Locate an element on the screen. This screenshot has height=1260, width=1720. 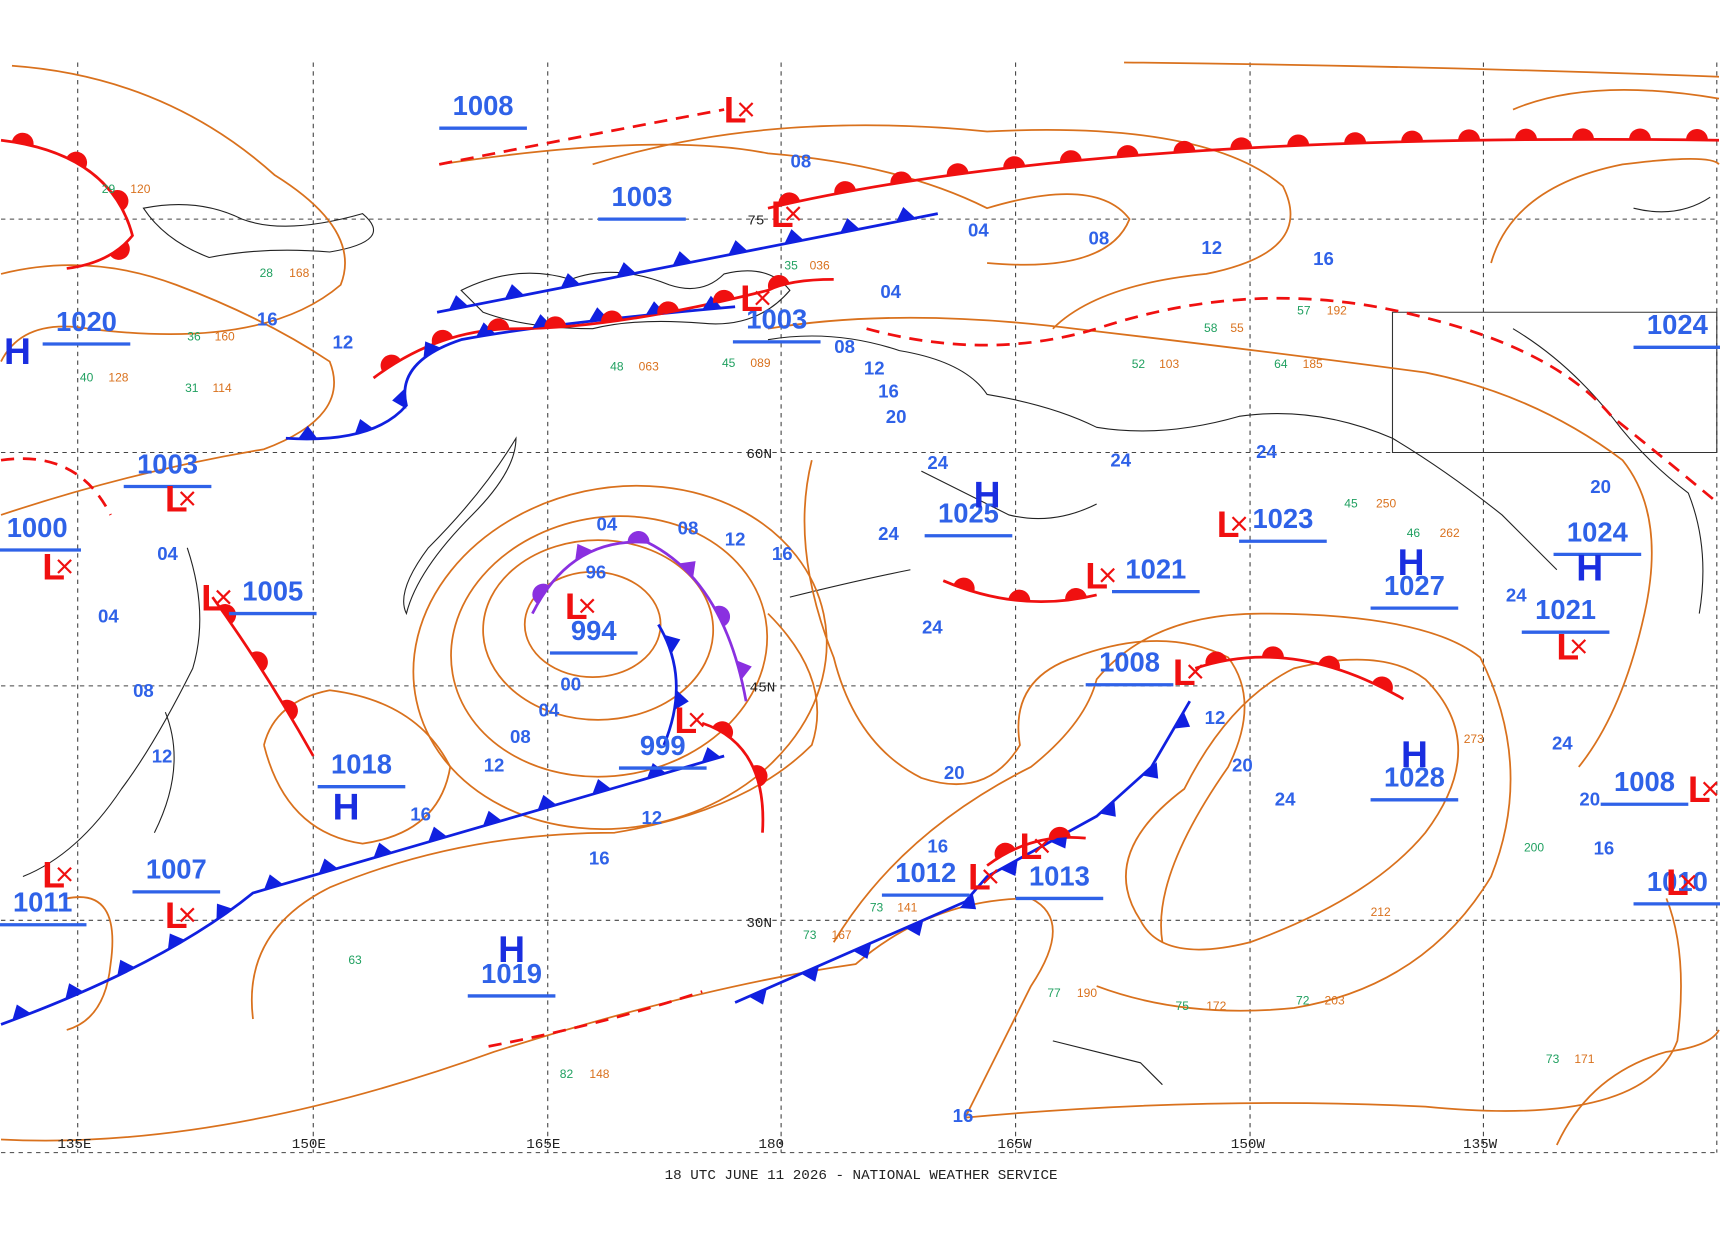
isobar-label: 04 is located at coordinates (890, 291).